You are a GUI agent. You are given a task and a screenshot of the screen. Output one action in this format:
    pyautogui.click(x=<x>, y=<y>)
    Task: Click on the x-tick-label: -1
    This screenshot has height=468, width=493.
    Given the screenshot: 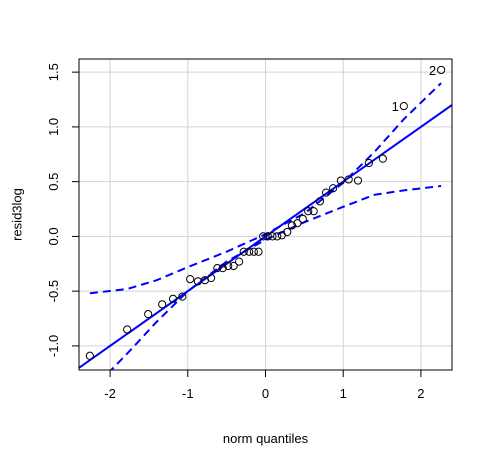 What is the action you would take?
    pyautogui.click(x=188, y=393)
    